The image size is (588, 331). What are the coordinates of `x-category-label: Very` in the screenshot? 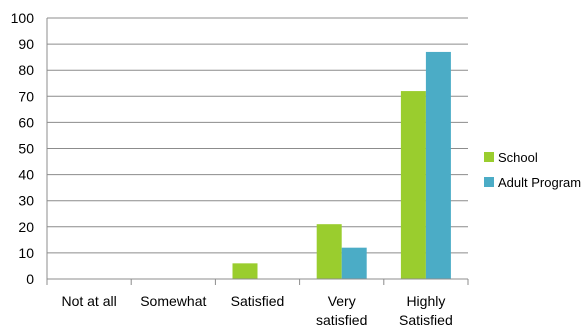 It's located at (342, 301).